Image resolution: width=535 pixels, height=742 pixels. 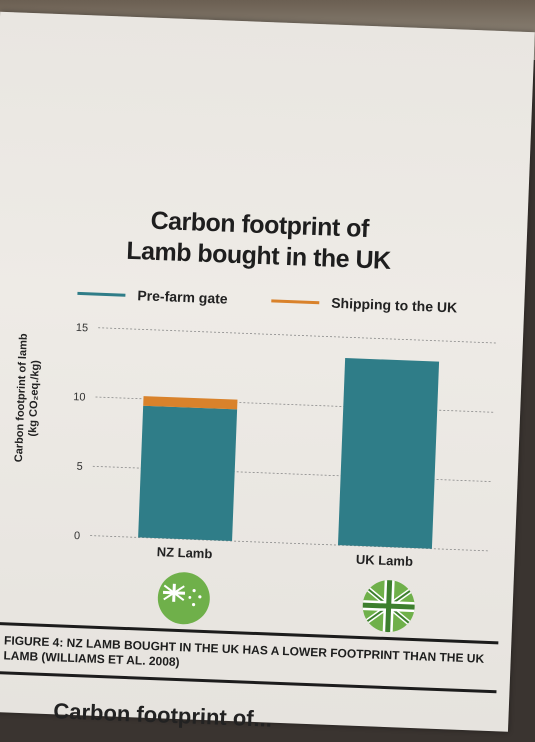 I want to click on y-tick-label-5: 5, so click(x=79, y=467).